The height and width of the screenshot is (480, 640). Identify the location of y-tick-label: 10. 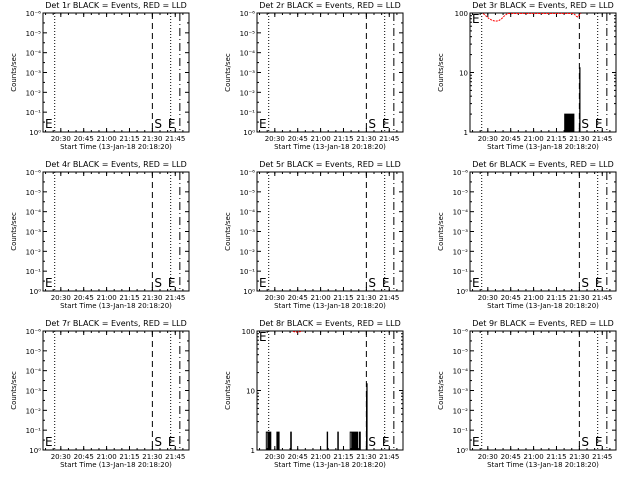
(463, 74).